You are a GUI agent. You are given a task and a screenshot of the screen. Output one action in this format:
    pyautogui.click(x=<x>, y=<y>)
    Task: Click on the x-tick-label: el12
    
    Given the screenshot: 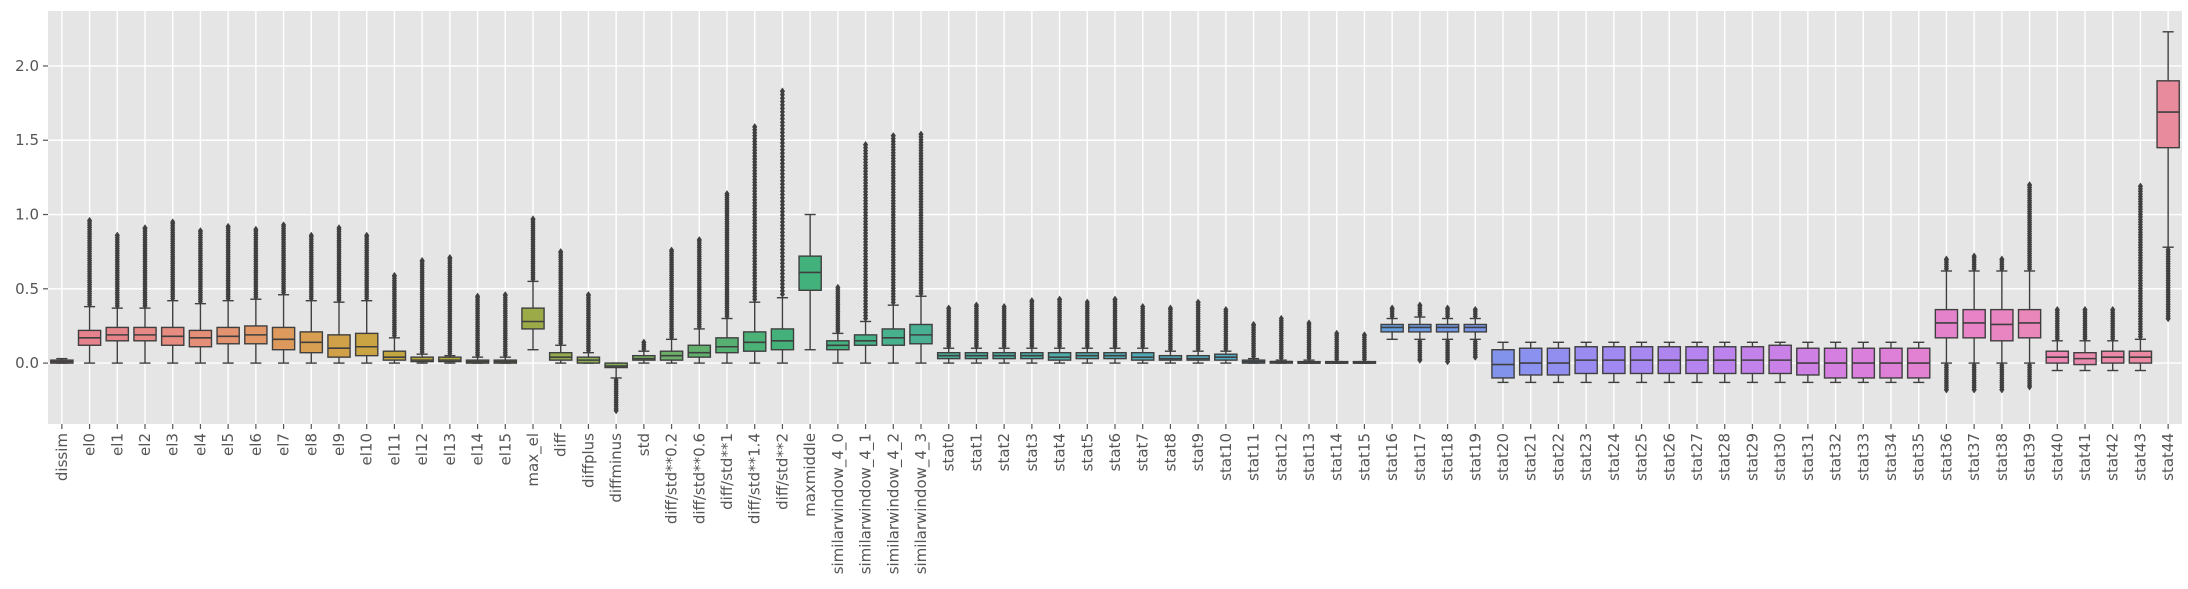 What is the action you would take?
    pyautogui.click(x=422, y=449)
    